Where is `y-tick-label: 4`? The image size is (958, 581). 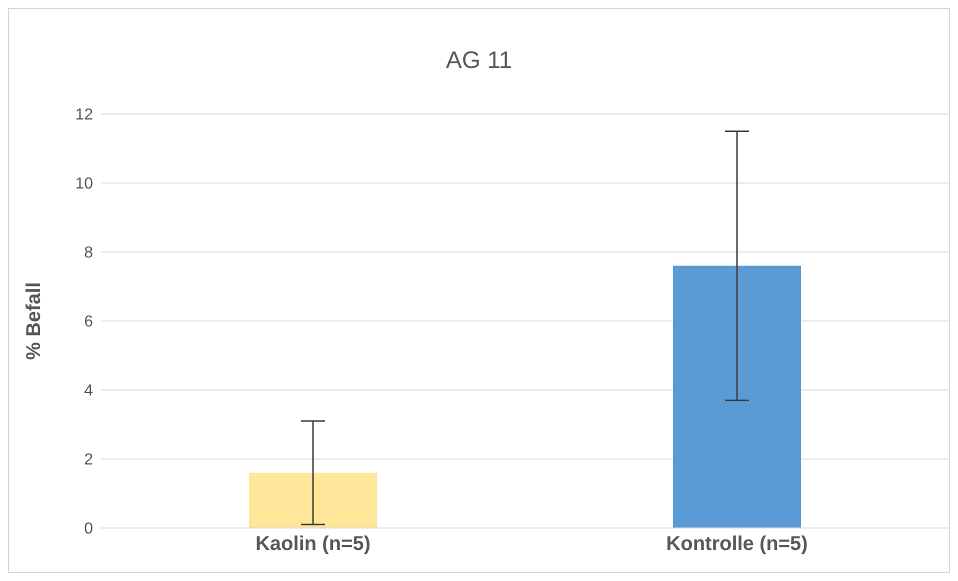
y-tick-label: 4 is located at coordinates (89, 391).